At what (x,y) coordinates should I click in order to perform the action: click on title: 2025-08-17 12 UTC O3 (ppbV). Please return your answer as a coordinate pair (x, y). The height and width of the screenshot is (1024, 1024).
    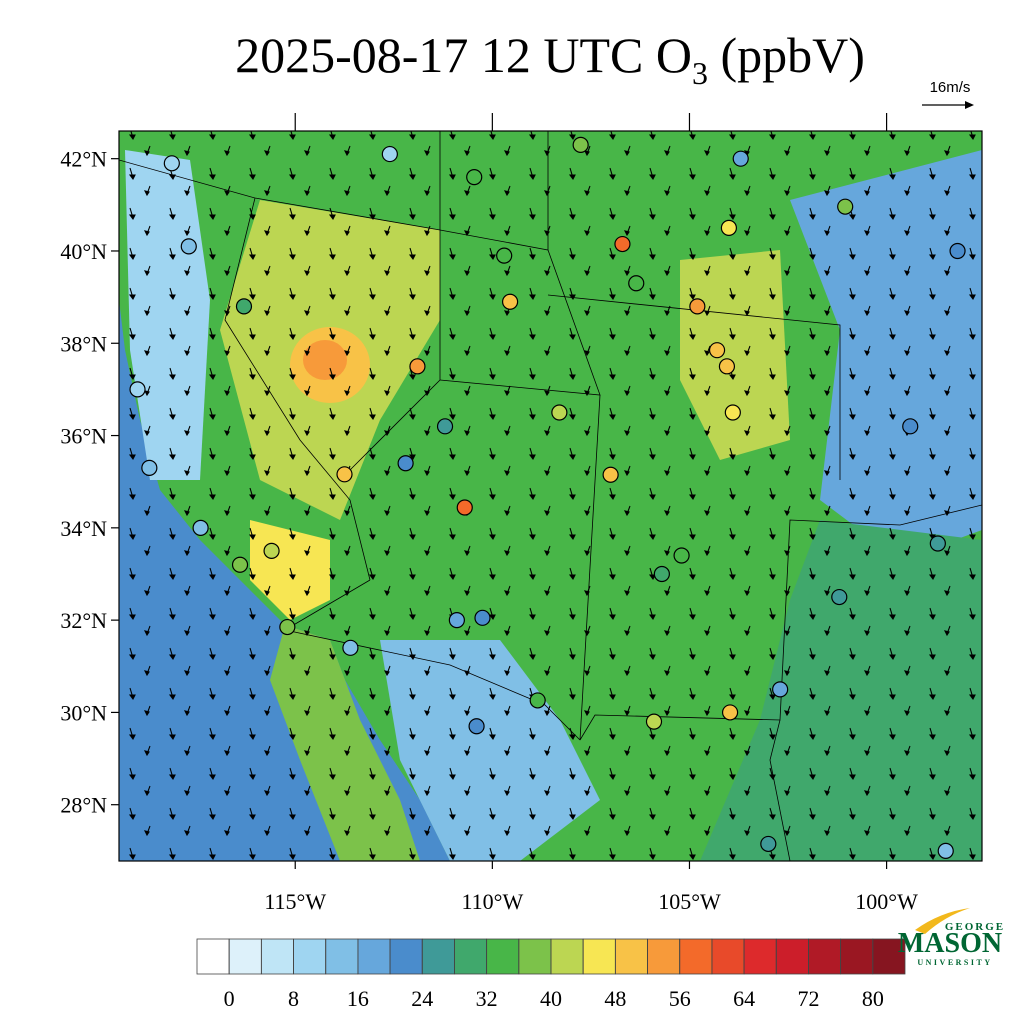
    Looking at the image, I should click on (550, 59).